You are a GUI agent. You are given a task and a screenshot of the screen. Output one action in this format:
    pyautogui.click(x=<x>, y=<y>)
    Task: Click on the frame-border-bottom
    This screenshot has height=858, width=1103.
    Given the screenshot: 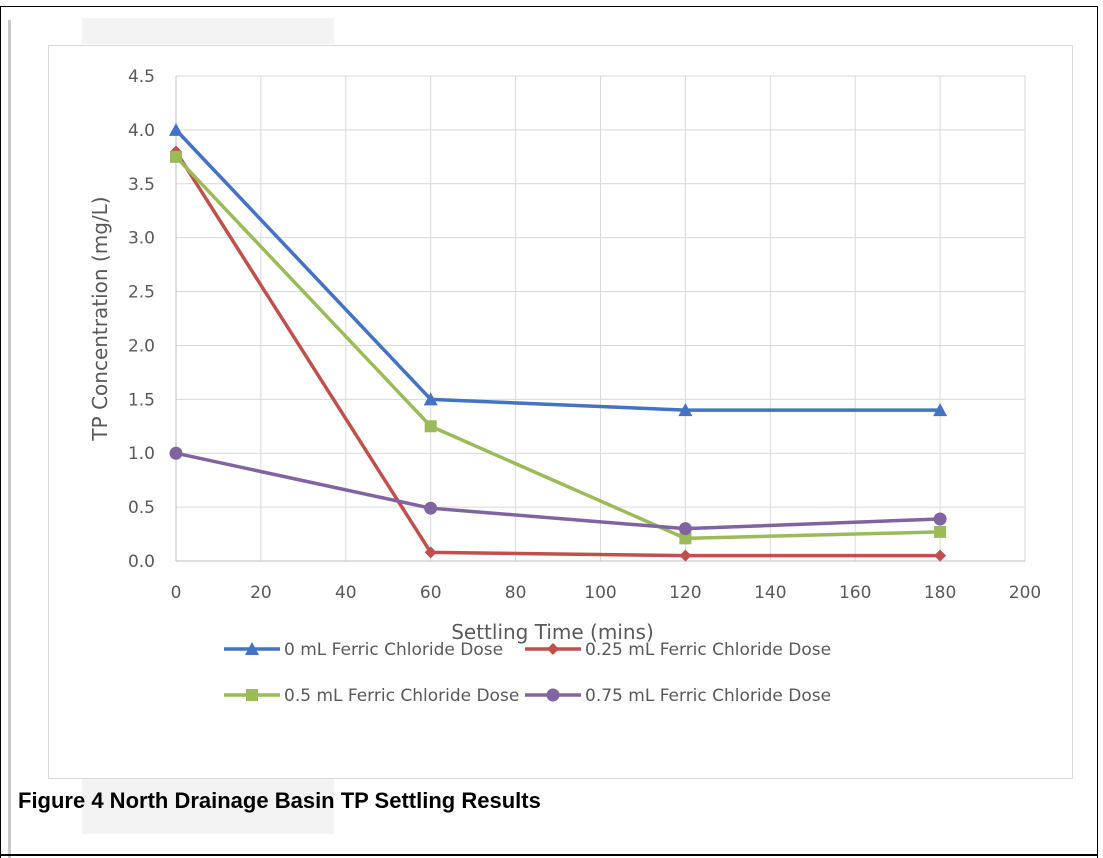 What is the action you would take?
    pyautogui.click(x=548, y=855)
    